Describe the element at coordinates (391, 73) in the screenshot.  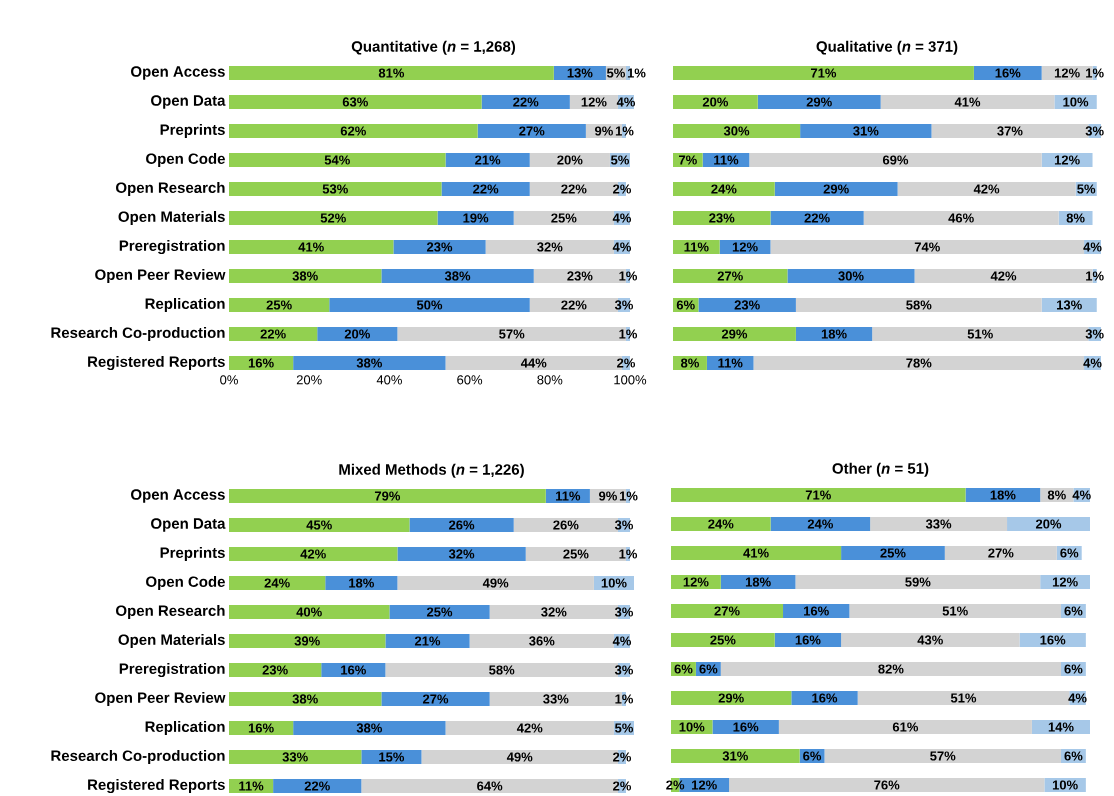
I see `data-label: 81%` at that location.